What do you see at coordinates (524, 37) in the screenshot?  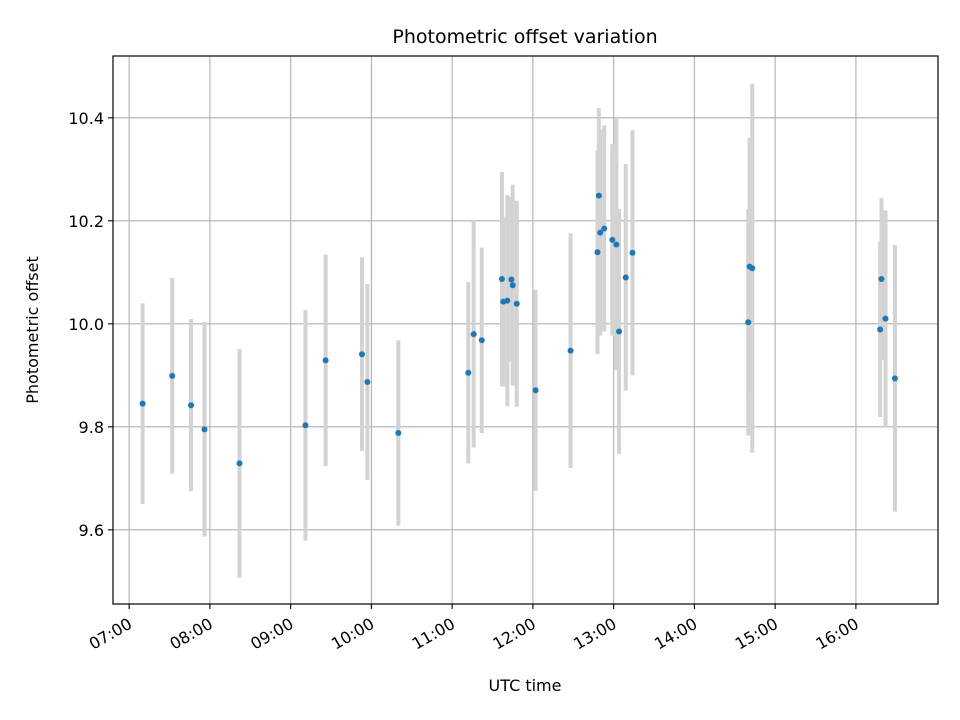 I see `chart-title: Photometric offset variation` at bounding box center [524, 37].